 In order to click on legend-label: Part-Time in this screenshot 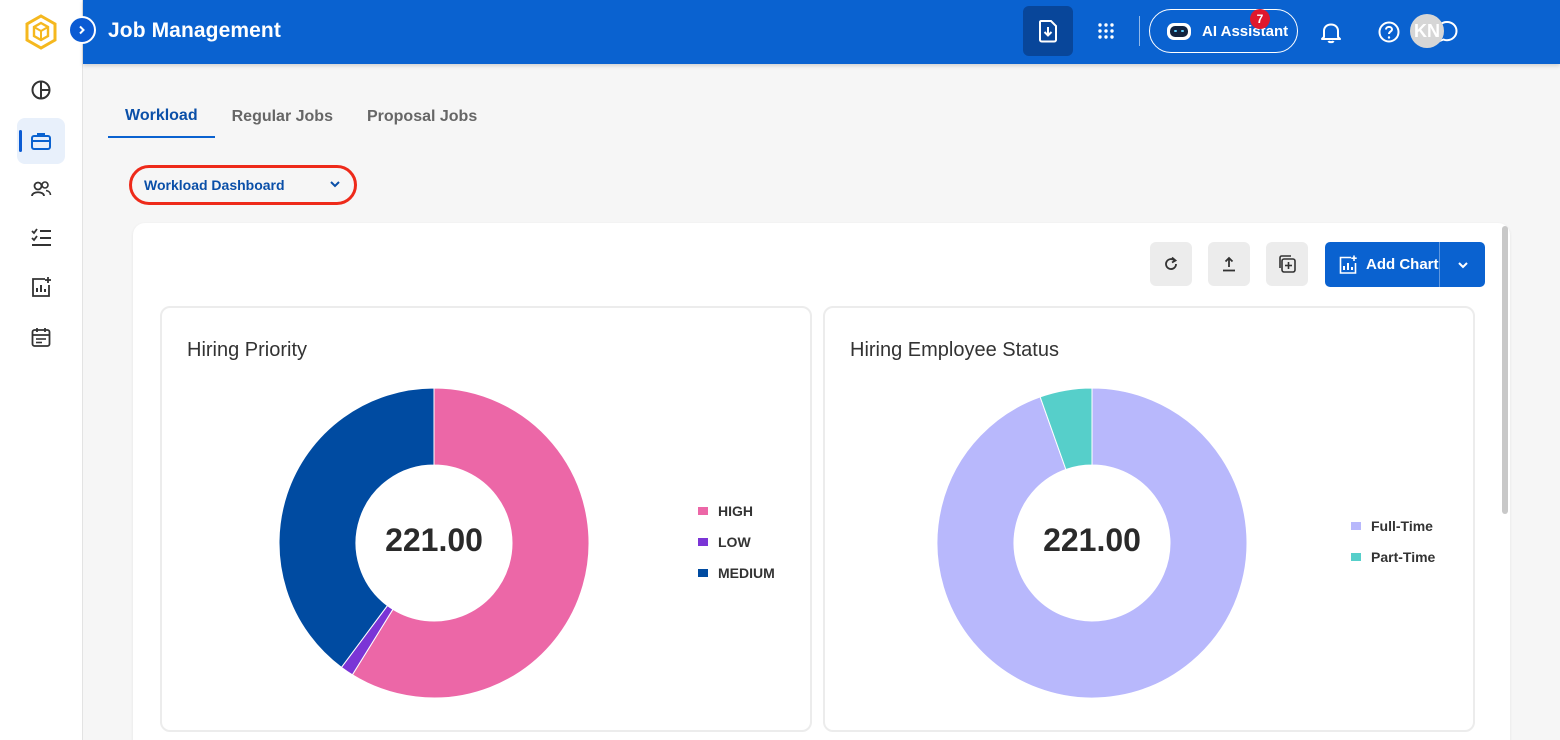, I will do `click(1403, 557)`.